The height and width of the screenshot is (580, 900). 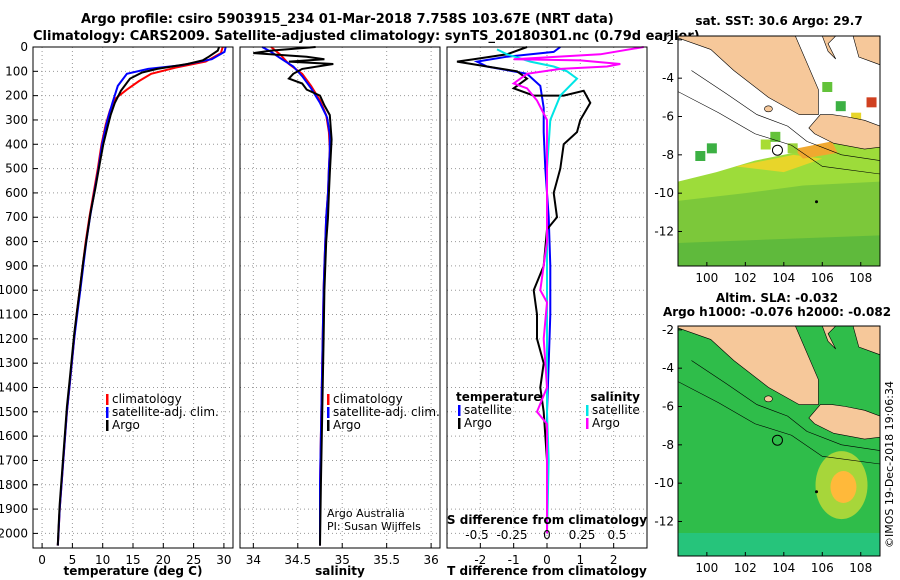 I want to click on x-tick-label: 1, so click(x=581, y=560).